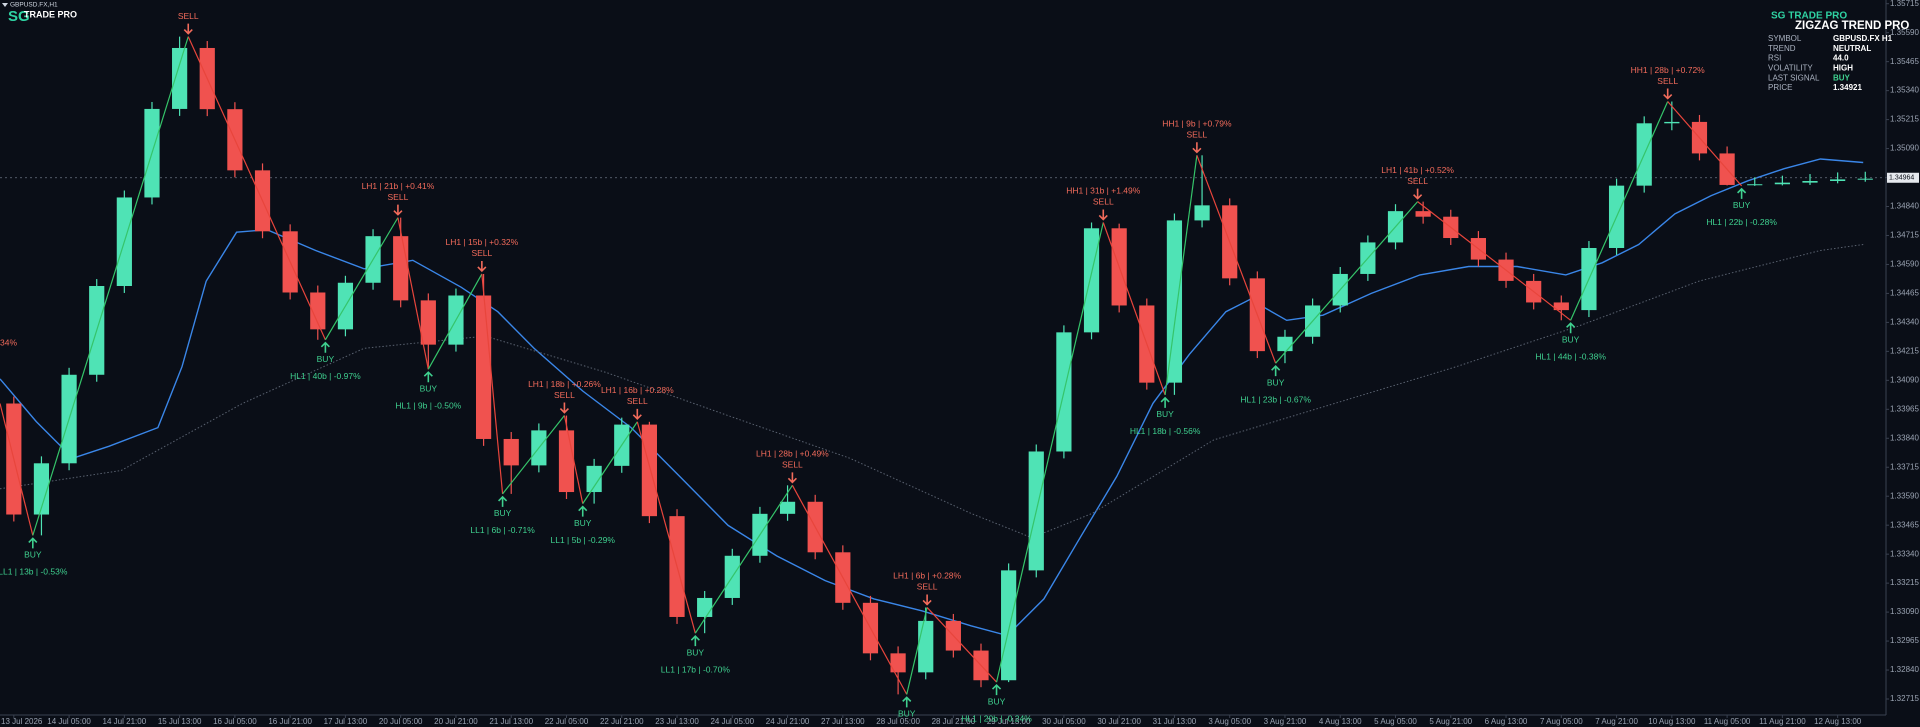  I want to click on y-tick-label: 1.32965, so click(1904, 640).